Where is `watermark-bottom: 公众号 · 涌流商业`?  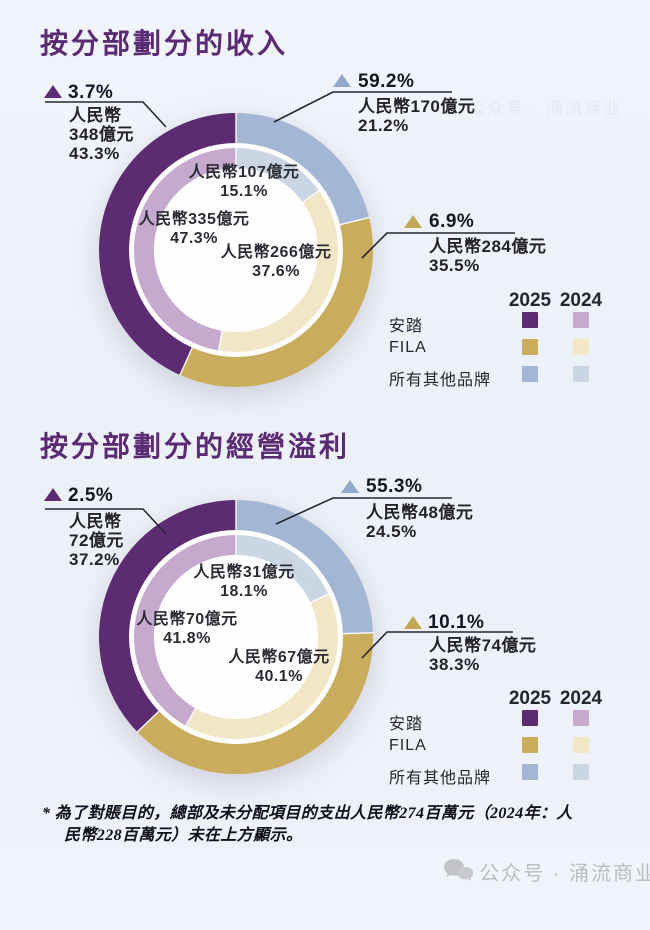 watermark-bottom: 公众号 · 涌流商业 is located at coordinates (546, 871).